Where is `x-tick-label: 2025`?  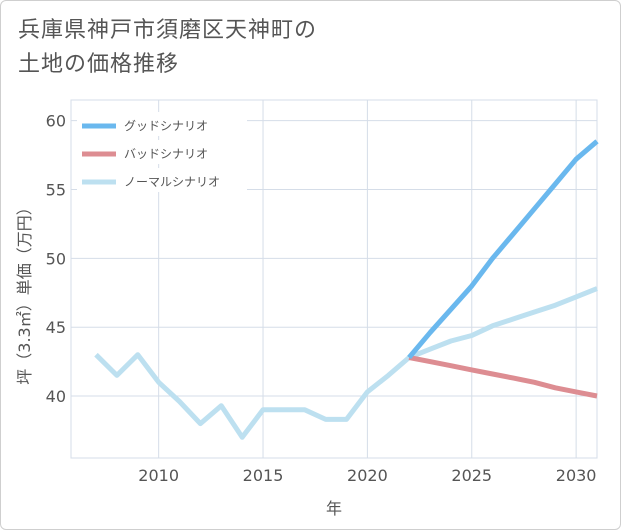 x-tick-label: 2025 is located at coordinates (471, 475).